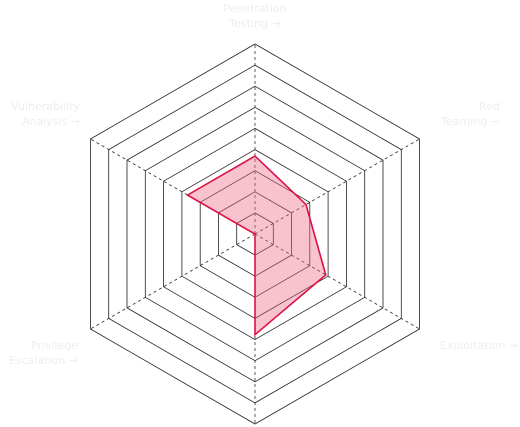 This screenshot has width=520, height=427. I want to click on radar-series, so click(256, 246).